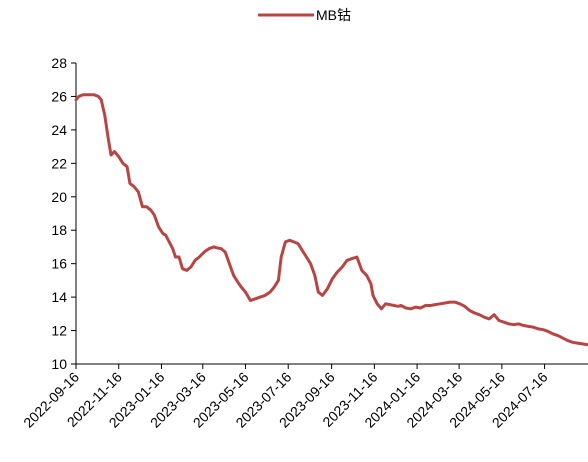 Image resolution: width=588 pixels, height=462 pixels. What do you see at coordinates (59, 96) in the screenshot?
I see `y-tick-label: 26` at bounding box center [59, 96].